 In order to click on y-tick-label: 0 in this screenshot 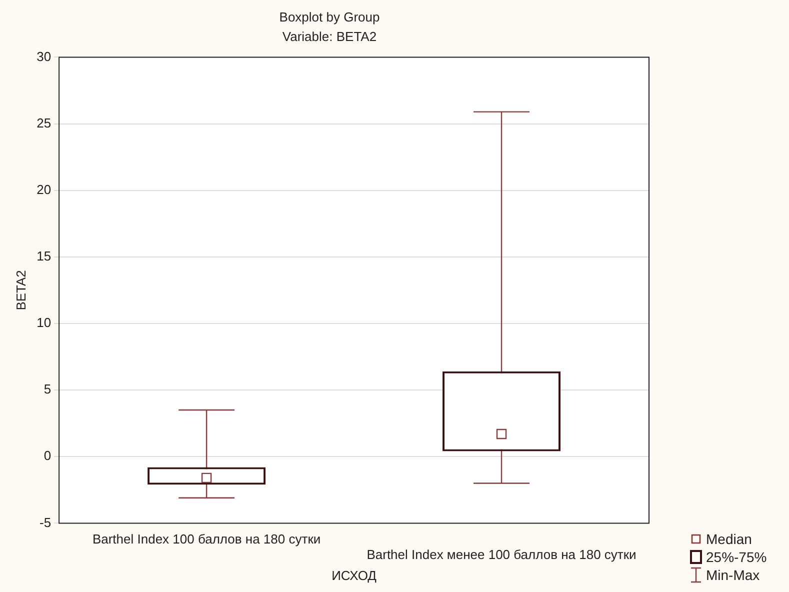, I will do `click(48, 456)`.